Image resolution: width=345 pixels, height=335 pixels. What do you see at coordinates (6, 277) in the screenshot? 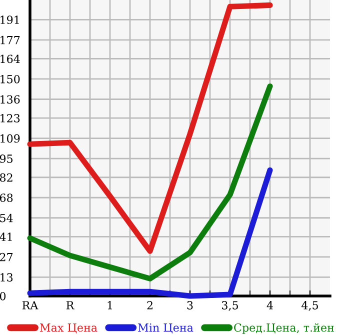
I see `y-tick-label: 13` at bounding box center [6, 277].